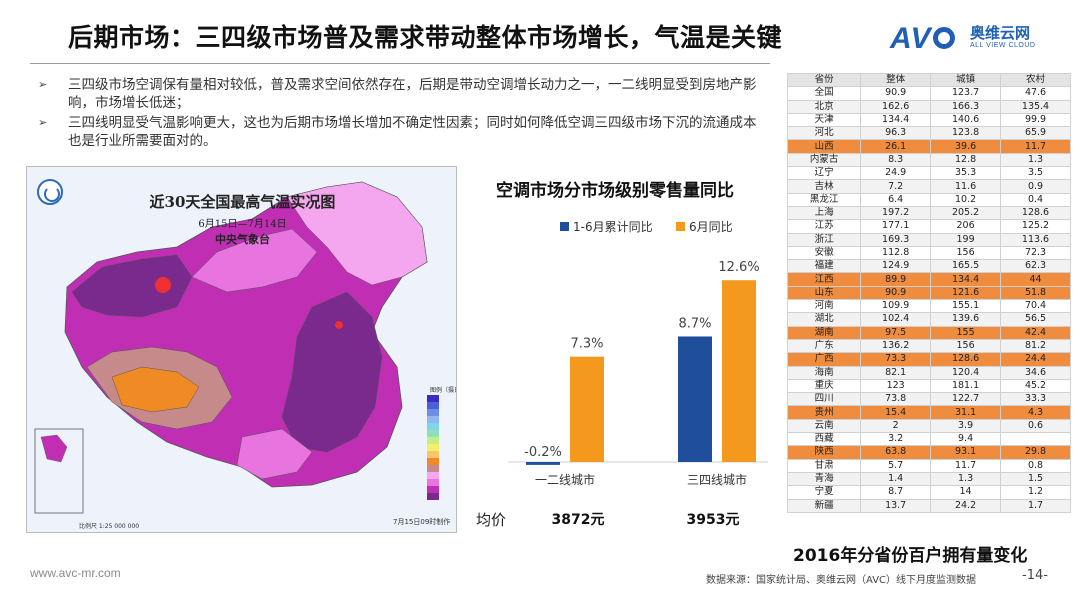 The width and height of the screenshot is (1080, 608). Describe the element at coordinates (50, 192) in the screenshot. I see `weather-agency-logo-icon` at that location.